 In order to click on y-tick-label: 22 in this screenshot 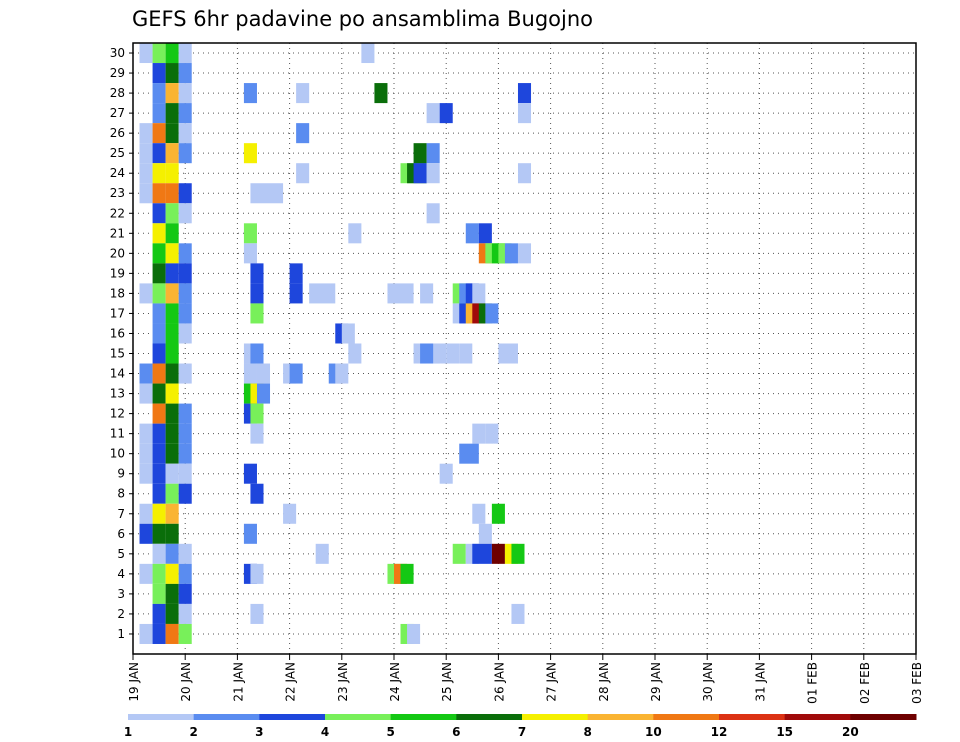, I will do `click(117, 213)`.